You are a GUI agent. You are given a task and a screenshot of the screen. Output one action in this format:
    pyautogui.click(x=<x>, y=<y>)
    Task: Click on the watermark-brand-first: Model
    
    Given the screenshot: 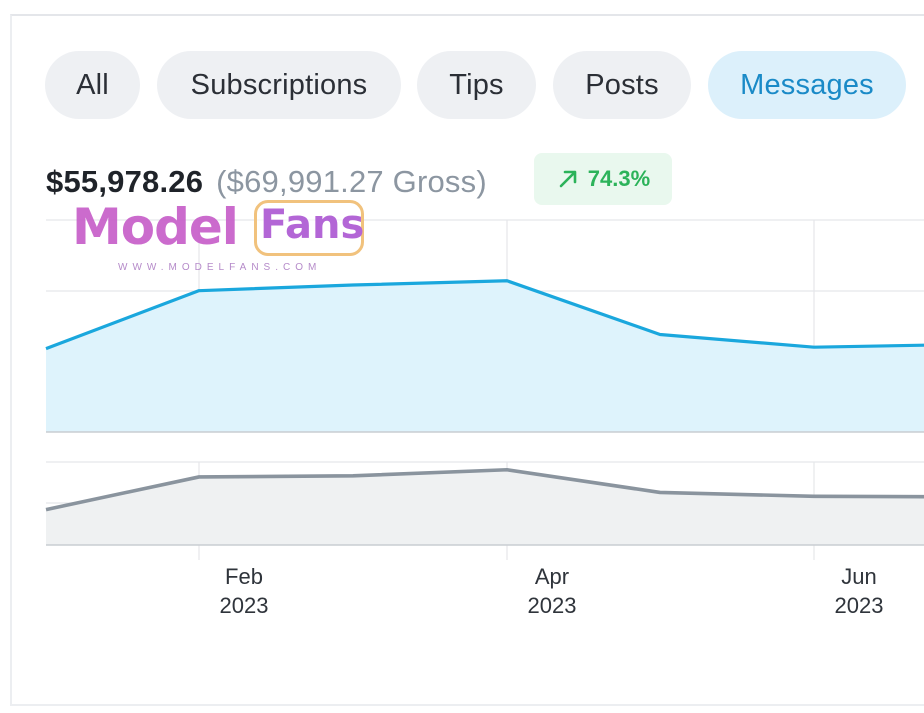 What is the action you would take?
    pyautogui.click(x=155, y=227)
    